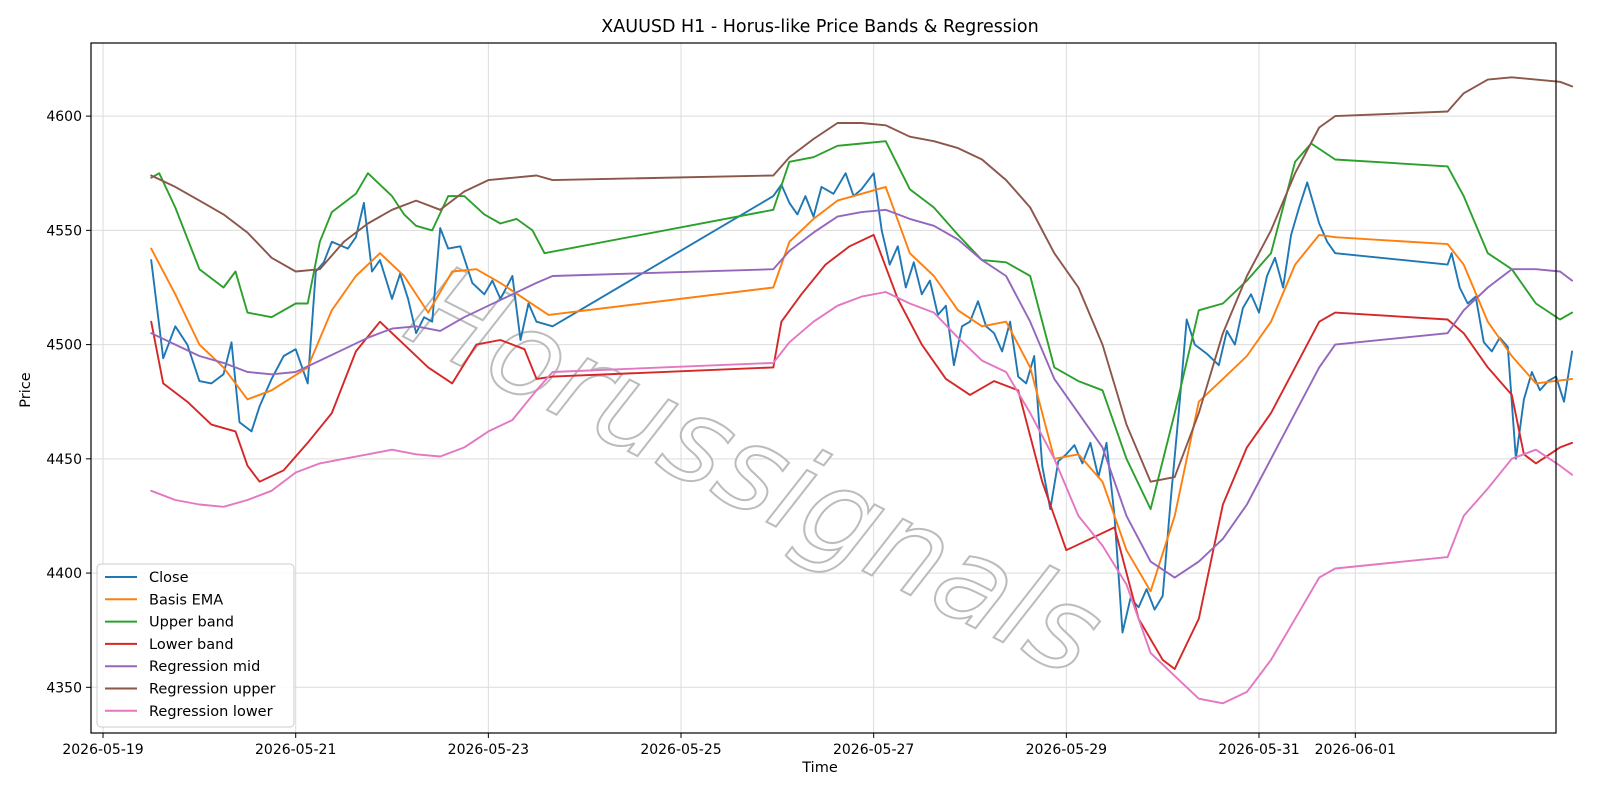 Image resolution: width=1600 pixels, height=800 pixels. Describe the element at coordinates (204, 667) in the screenshot. I see `legend-label-regression-mid: Regression mid` at that location.